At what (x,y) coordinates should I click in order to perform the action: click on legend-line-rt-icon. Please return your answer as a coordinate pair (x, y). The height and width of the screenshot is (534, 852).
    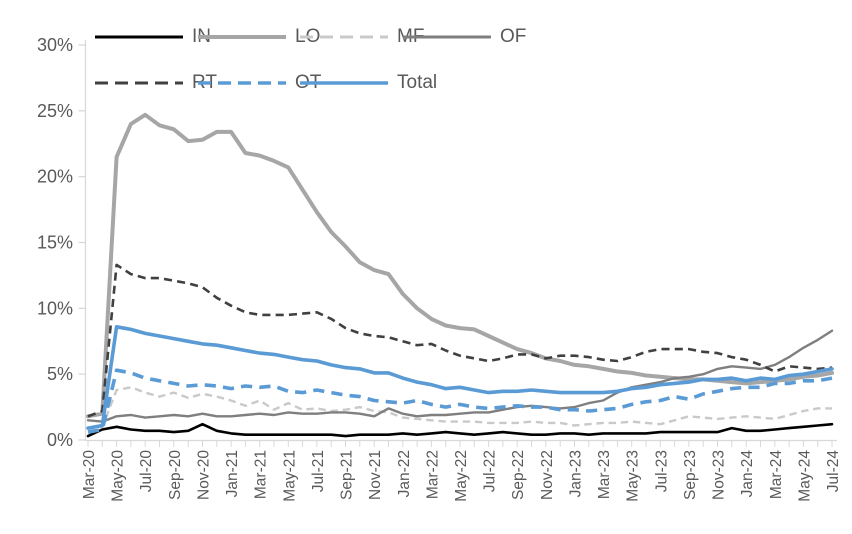
    Looking at the image, I should click on (139, 83).